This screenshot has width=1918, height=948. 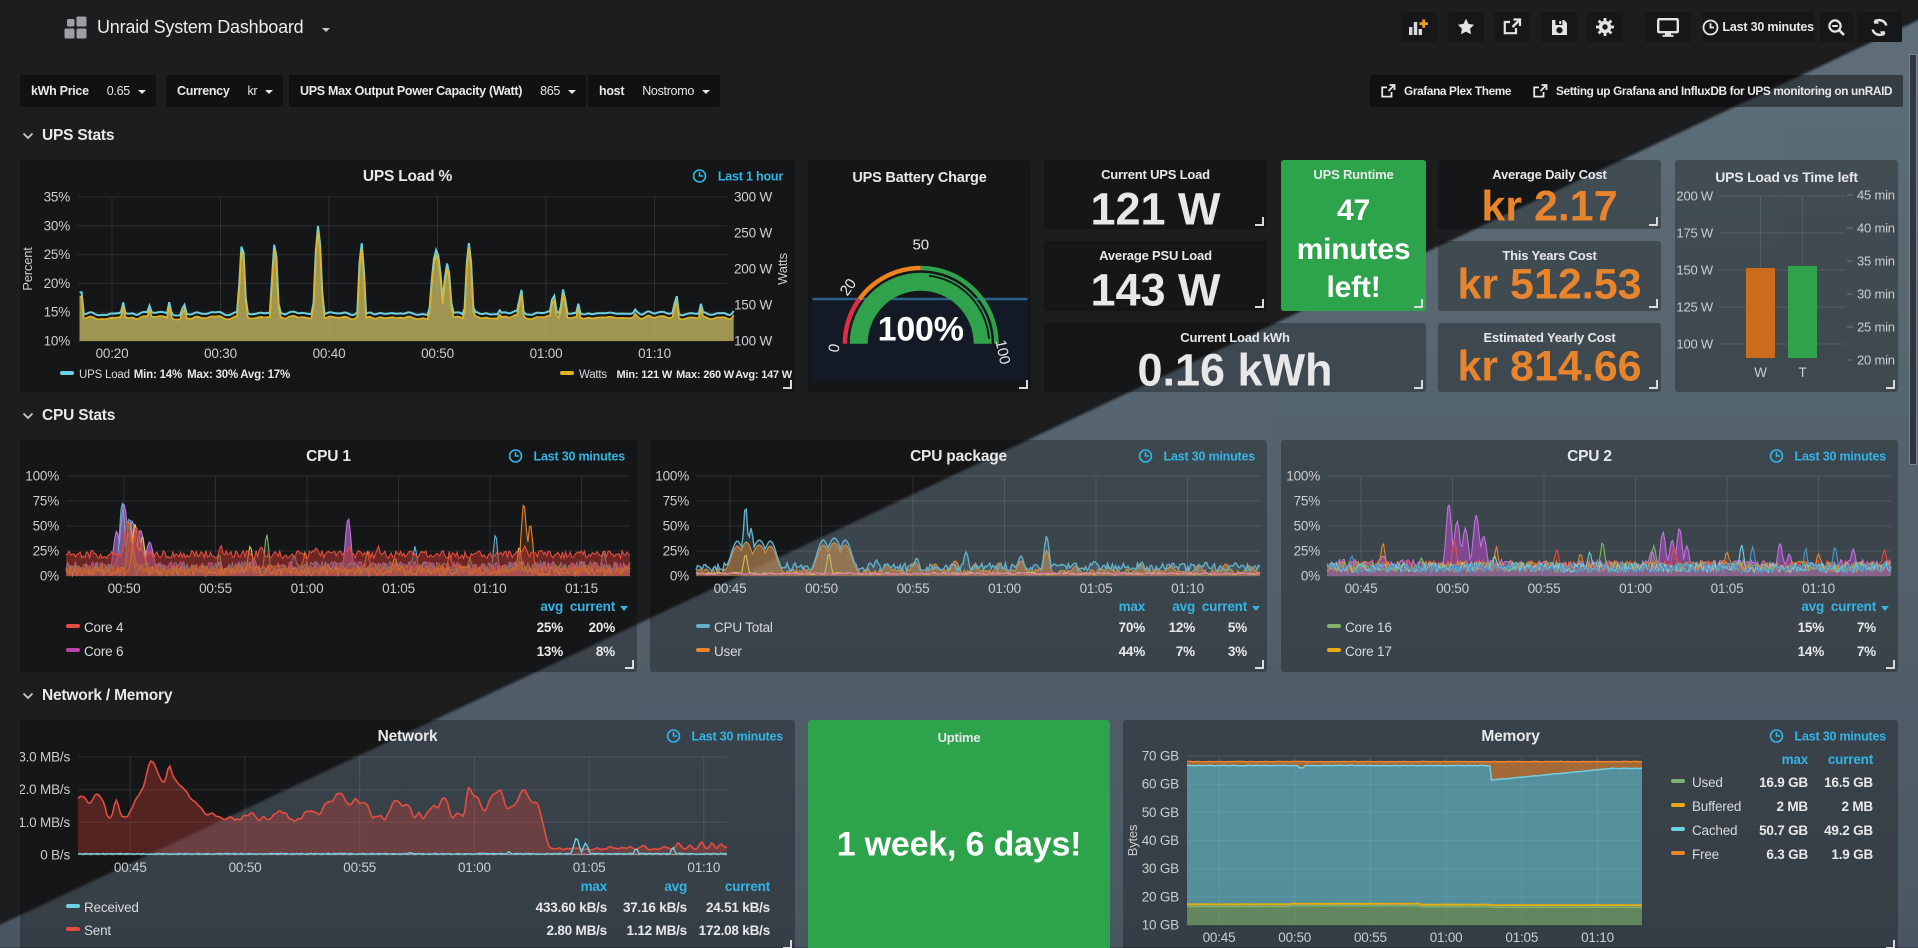 What do you see at coordinates (57, 197) in the screenshot?
I see `svg-text: 35%` at bounding box center [57, 197].